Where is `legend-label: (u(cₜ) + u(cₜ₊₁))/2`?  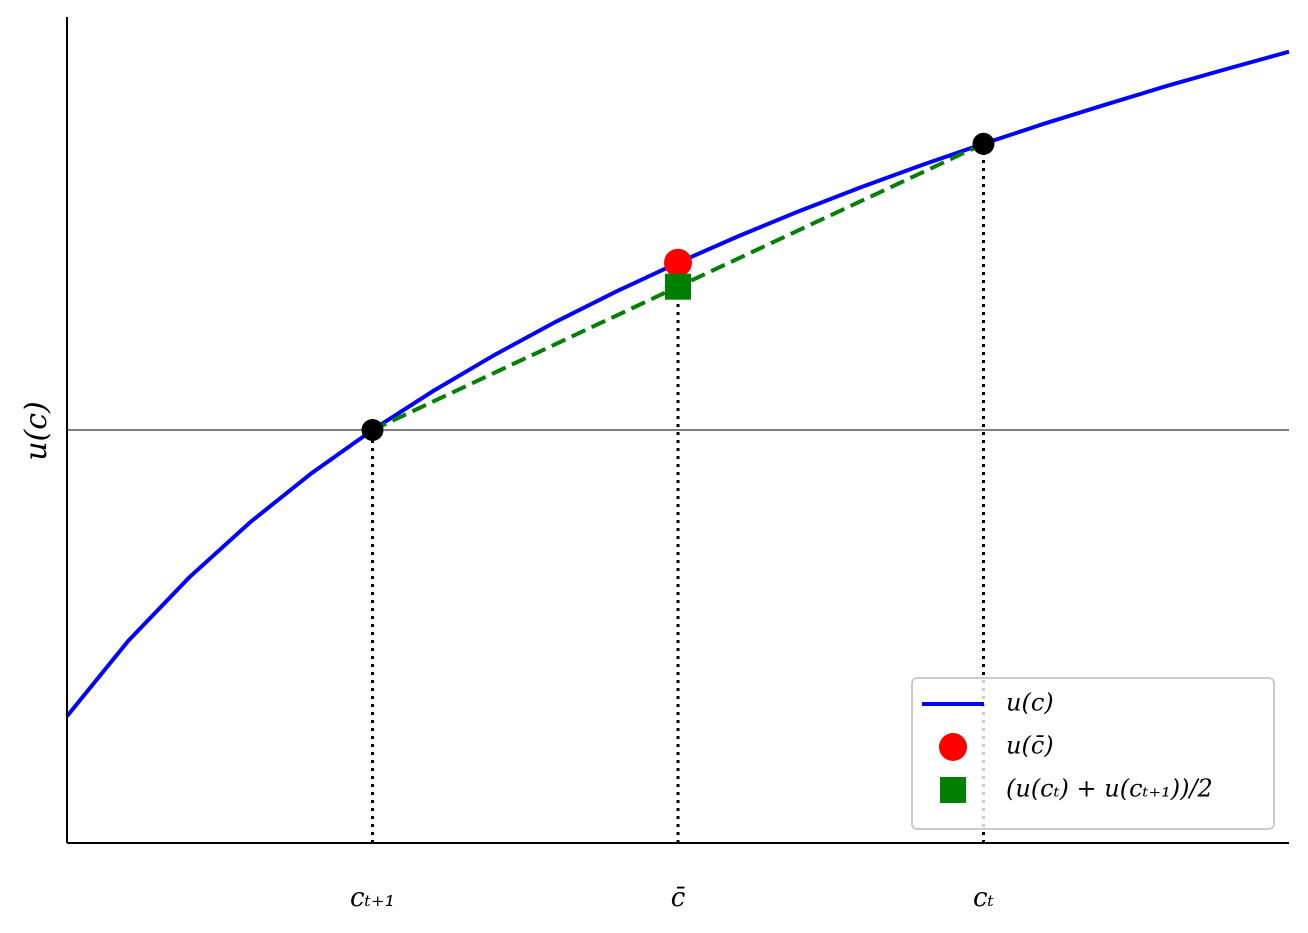
legend-label: (u(cₜ) + u(cₜ₊₁))/2 is located at coordinates (1109, 789).